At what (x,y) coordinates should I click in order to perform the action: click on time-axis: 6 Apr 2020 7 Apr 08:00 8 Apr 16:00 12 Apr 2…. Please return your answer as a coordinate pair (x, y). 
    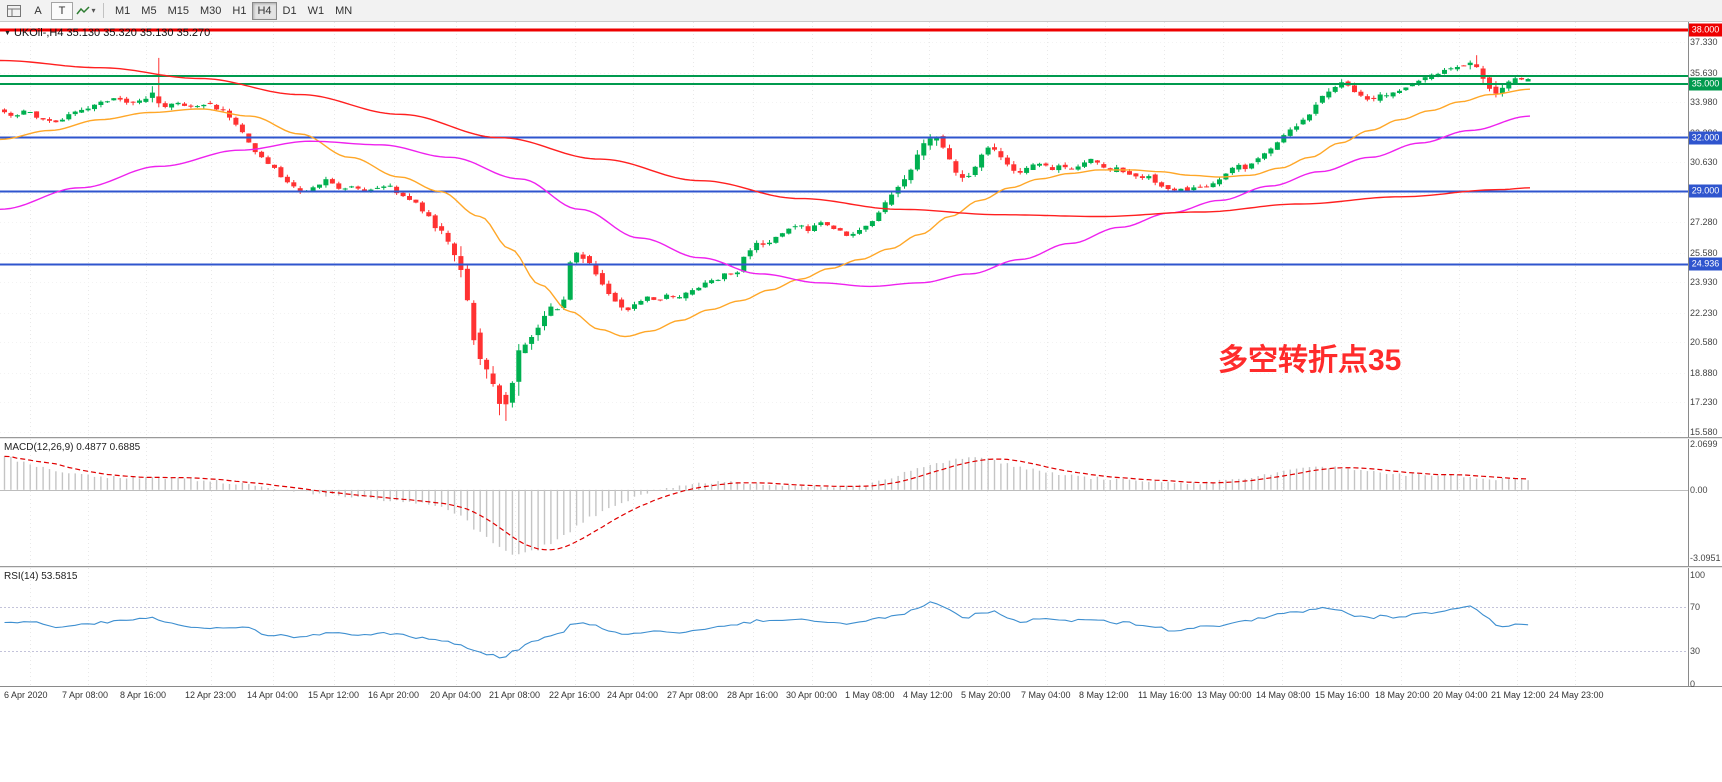
    Looking at the image, I should click on (861, 695).